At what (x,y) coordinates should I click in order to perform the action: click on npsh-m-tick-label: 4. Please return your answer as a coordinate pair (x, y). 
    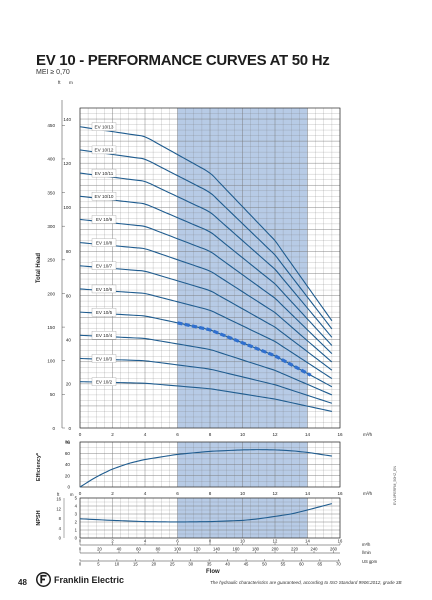
    Looking at the image, I should click on (76, 506).